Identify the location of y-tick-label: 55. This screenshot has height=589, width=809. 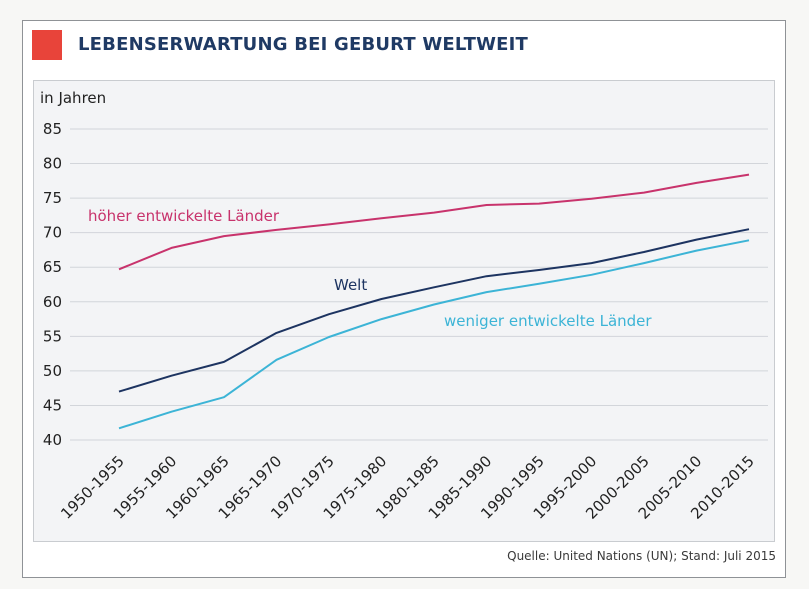
(52, 336).